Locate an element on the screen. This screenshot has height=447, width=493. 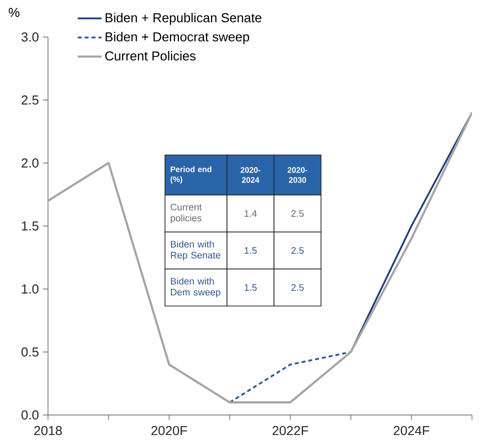
y-tick-label: 2.0 is located at coordinates (30, 163).